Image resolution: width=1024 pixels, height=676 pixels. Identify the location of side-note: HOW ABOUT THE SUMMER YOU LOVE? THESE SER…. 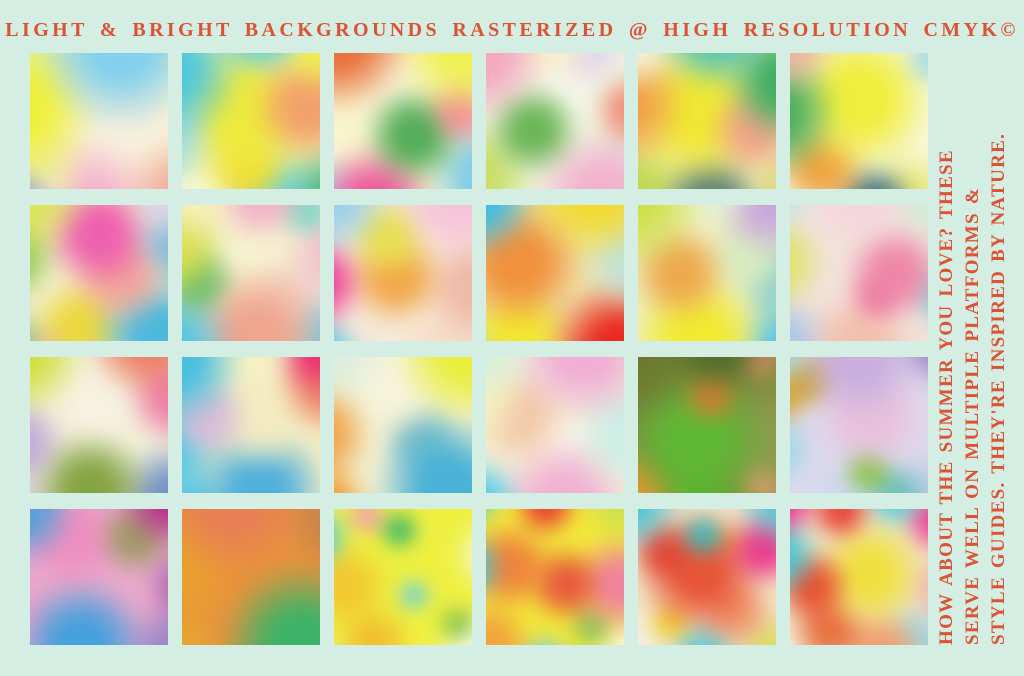
(975, 349).